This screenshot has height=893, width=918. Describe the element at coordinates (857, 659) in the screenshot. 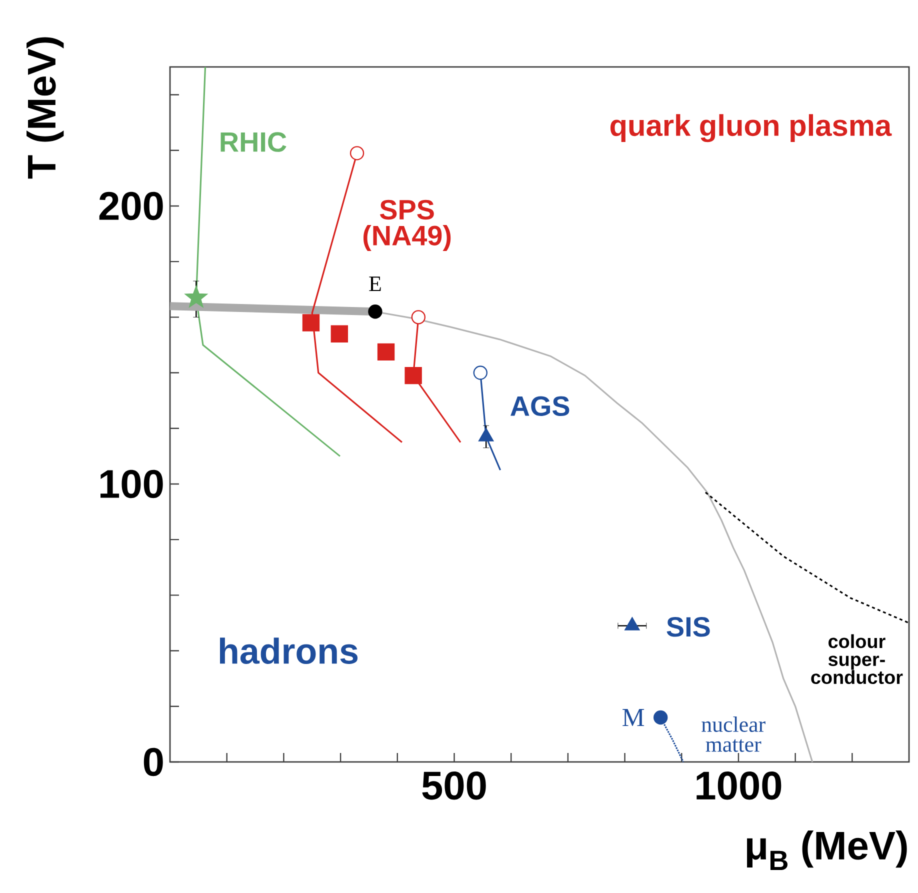

I see `annotation: colour super-conductor` at that location.